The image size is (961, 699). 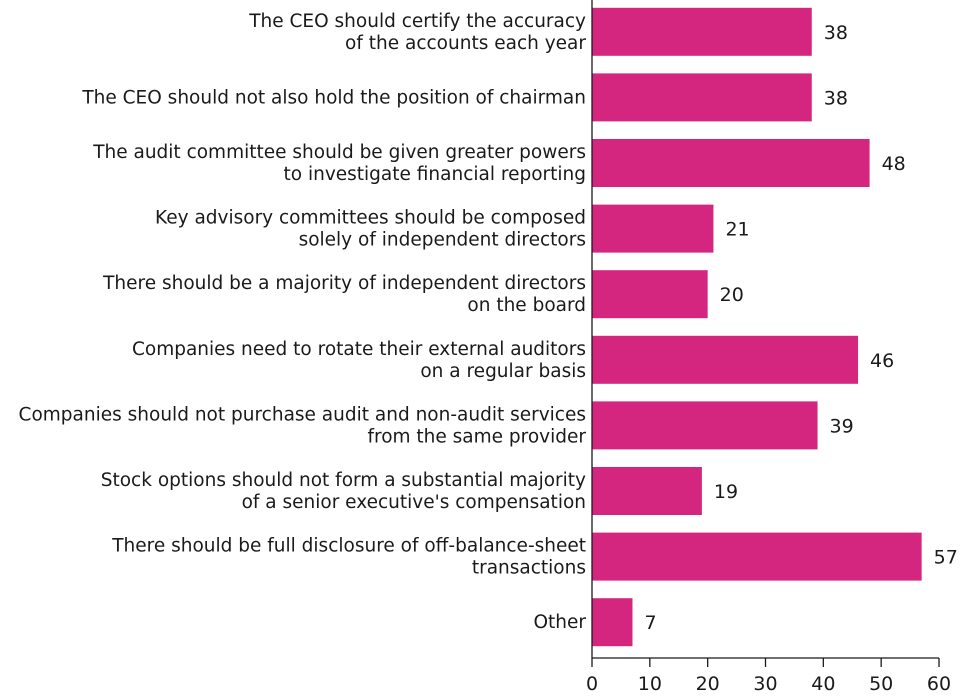 What do you see at coordinates (765, 684) in the screenshot?
I see `x-tick-label-3: 30` at bounding box center [765, 684].